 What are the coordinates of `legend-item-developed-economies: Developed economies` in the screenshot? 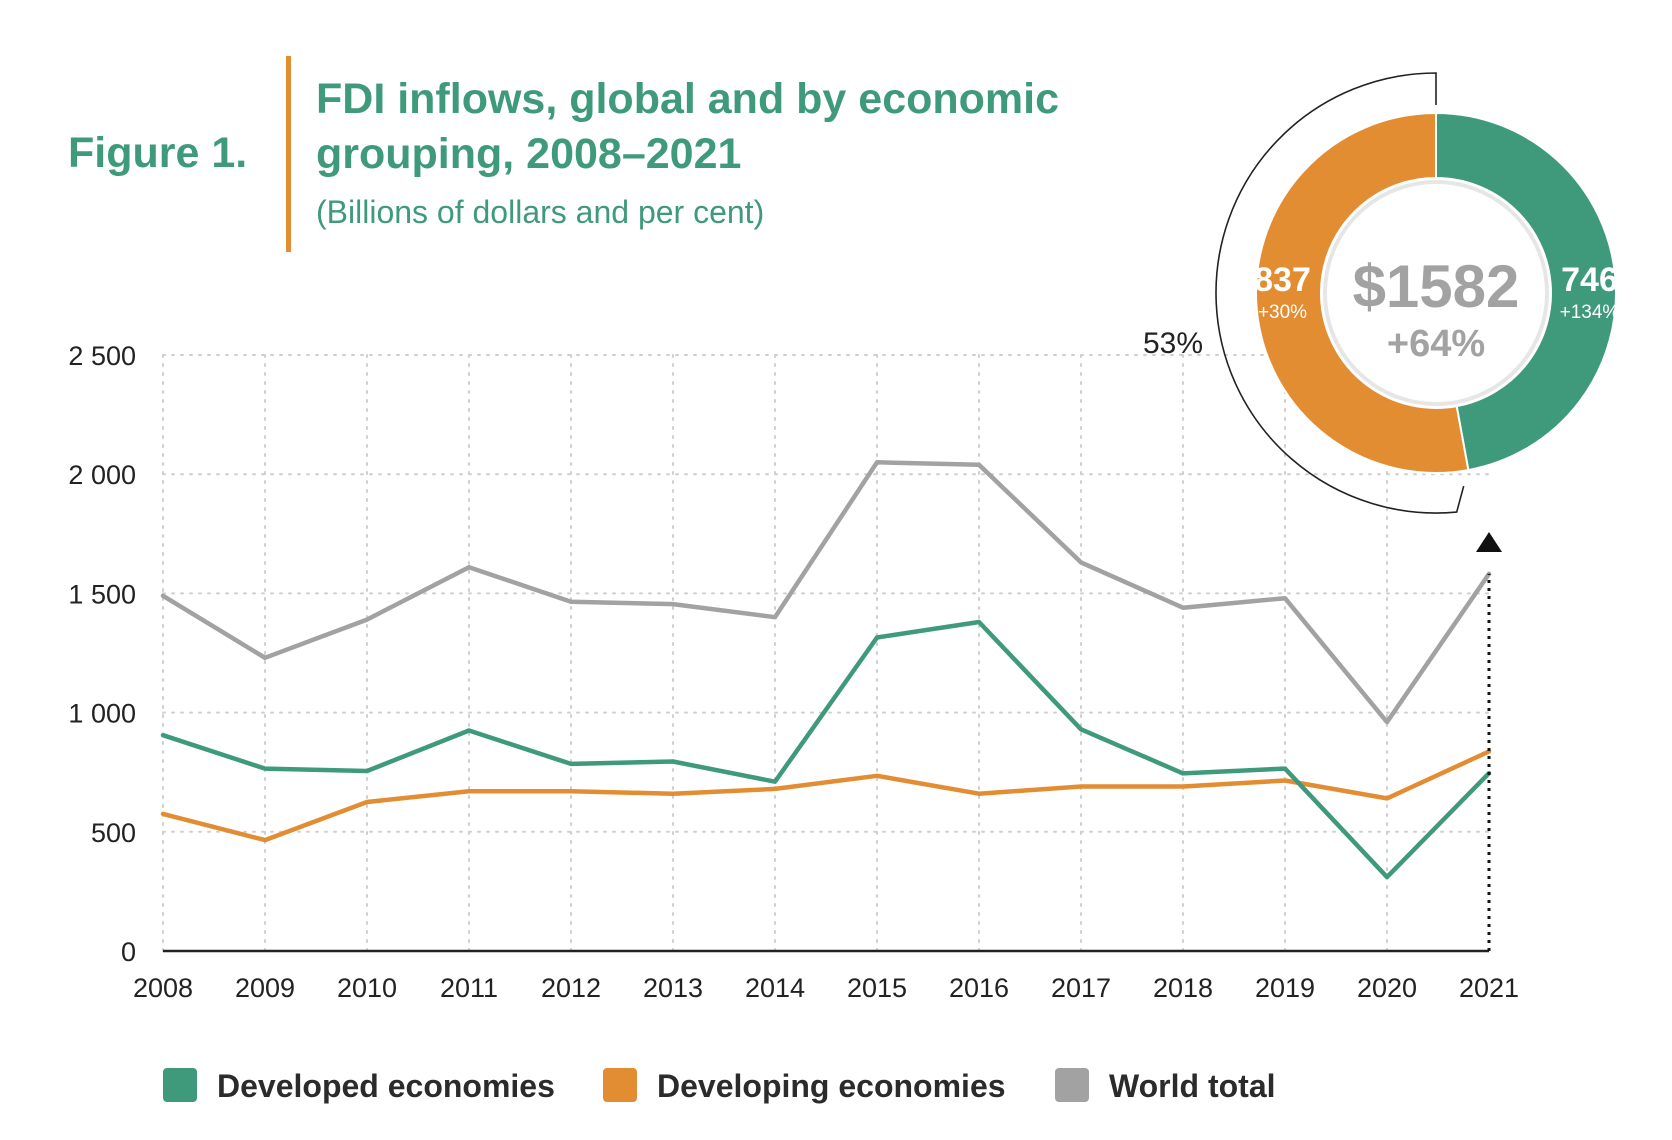 It's located at (359, 1086).